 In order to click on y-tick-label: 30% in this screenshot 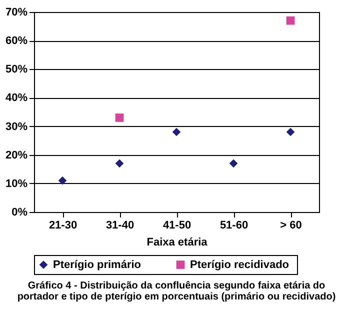, I will do `click(16, 126)`.